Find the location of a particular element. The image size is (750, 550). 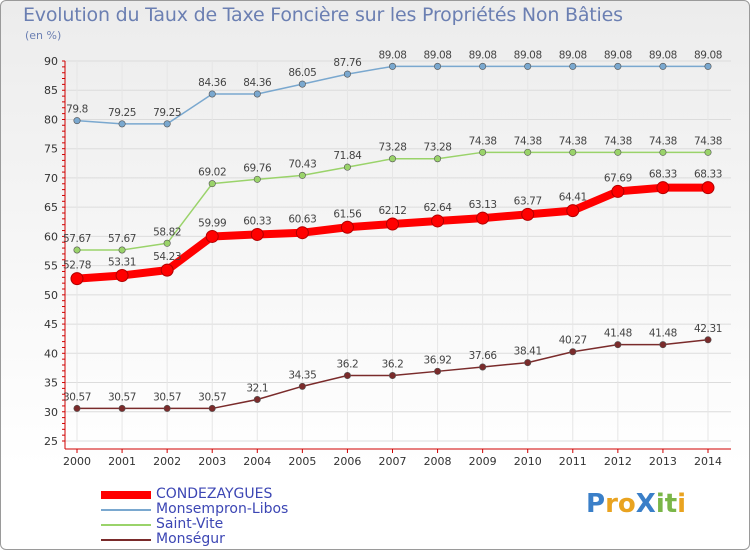

proxiti-logo: ProXiti is located at coordinates (636, 504).